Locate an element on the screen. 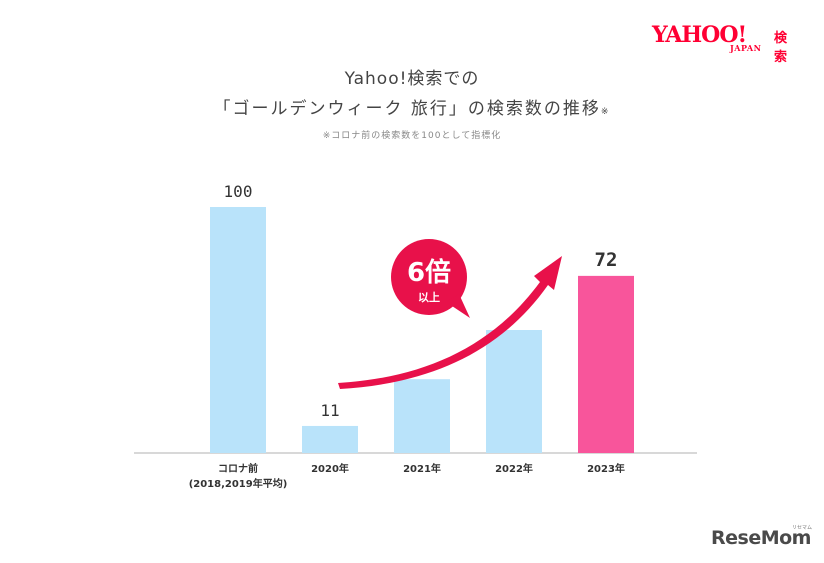 The width and height of the screenshot is (824, 563). chart-title-line2: 「ゴールデンウィーク 旅行」の検索数の推移※ is located at coordinates (412, 106).